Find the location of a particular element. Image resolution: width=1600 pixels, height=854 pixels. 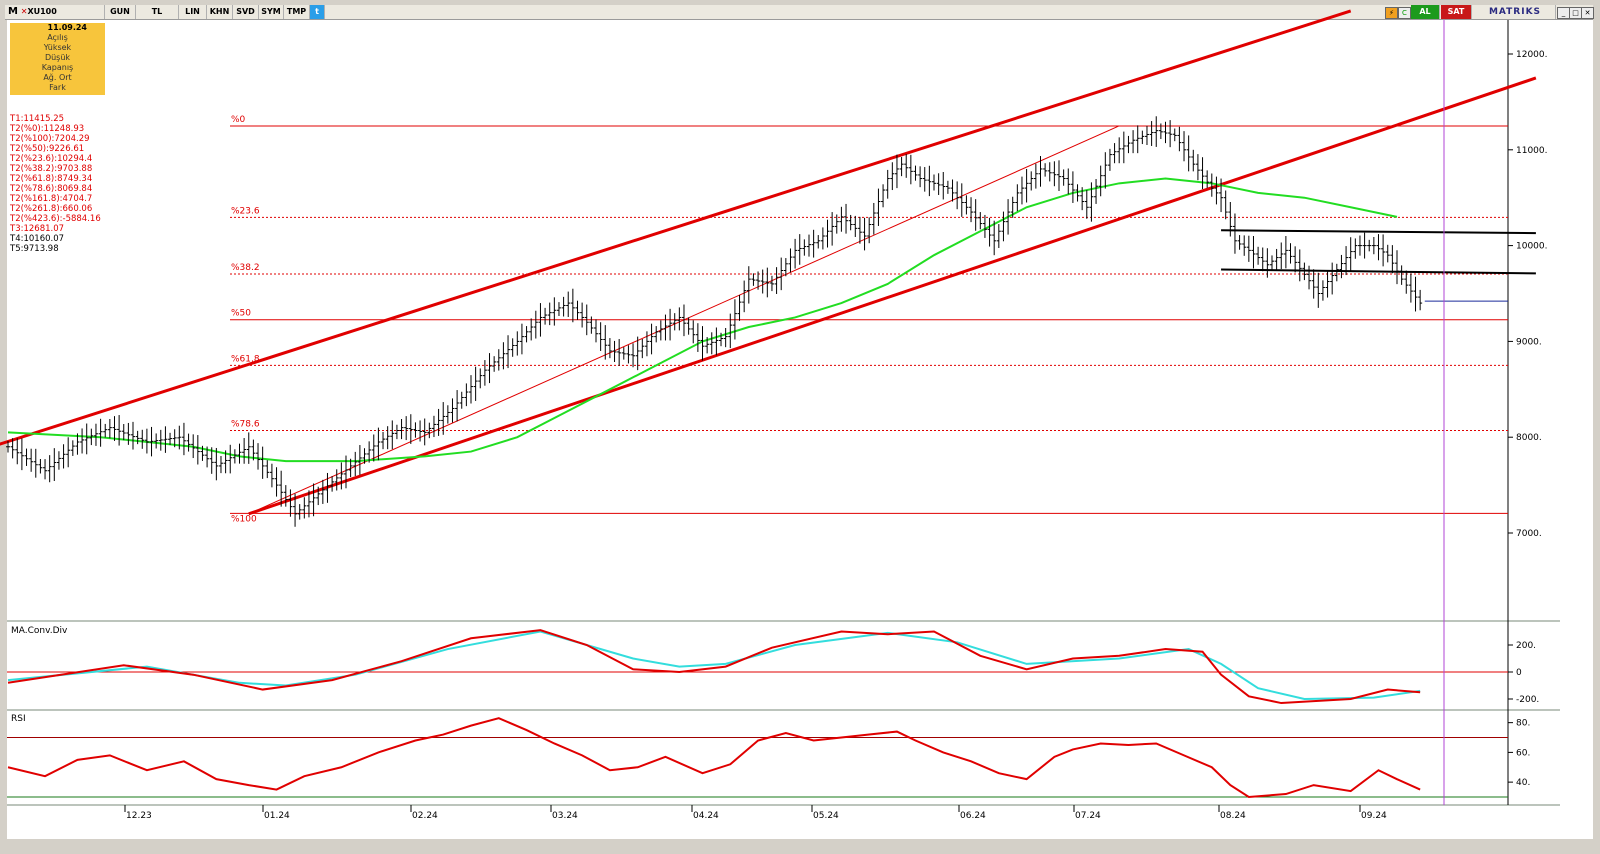

fib-t2-423-6: T2(%423.6):-5884.16 is located at coordinates (55, 219).